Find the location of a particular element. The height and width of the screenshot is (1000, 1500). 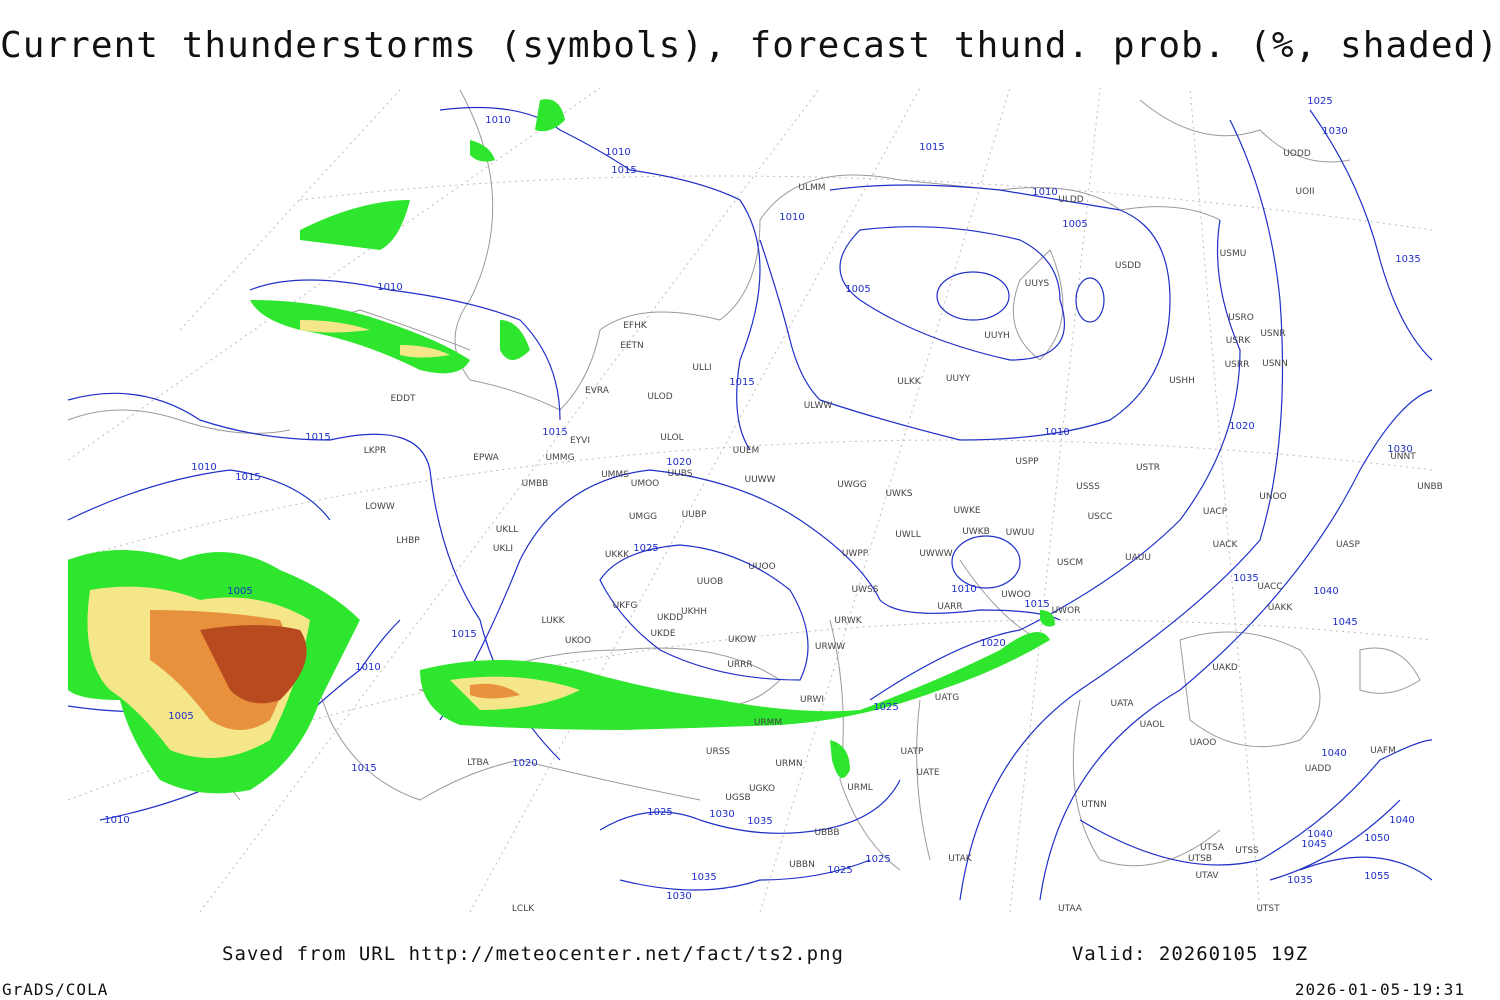

station-label: UACC is located at coordinates (1269, 587).